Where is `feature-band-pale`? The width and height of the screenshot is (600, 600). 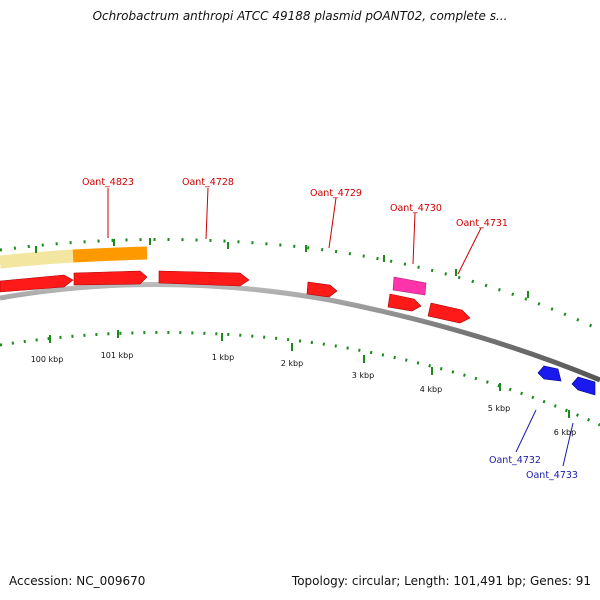
feature-band-pale is located at coordinates (37, 259).